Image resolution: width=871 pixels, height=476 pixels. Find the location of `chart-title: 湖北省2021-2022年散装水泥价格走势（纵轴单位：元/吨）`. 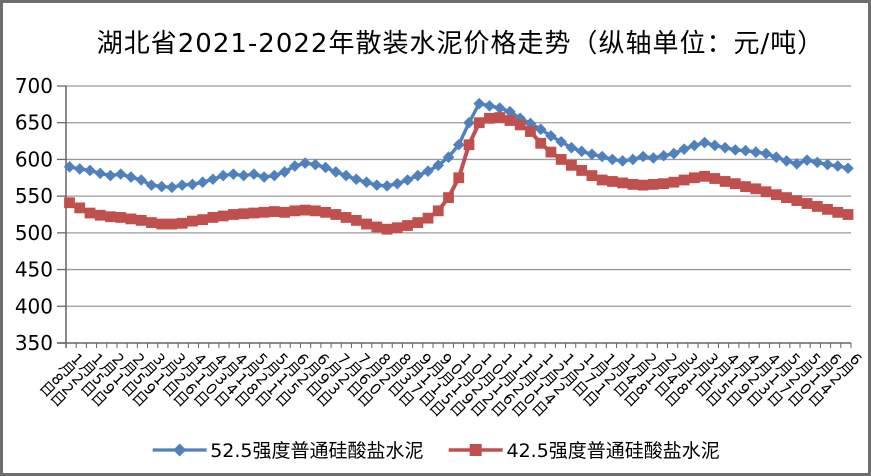

chart-title: 湖北省2021-2022年散装水泥价格走势（纵轴单位：元/吨） is located at coordinates (460, 44).